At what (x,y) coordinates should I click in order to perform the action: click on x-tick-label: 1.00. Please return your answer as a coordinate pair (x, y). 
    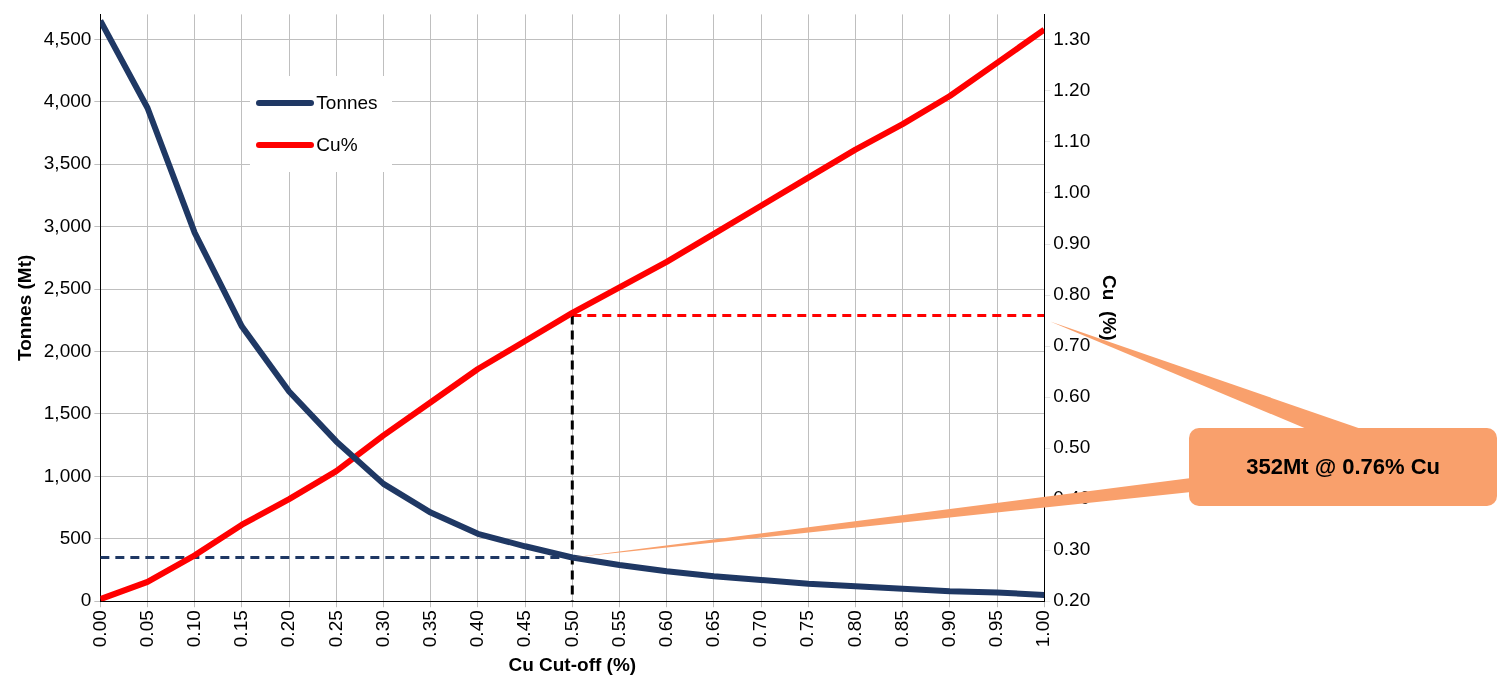
    Looking at the image, I should click on (1043, 629).